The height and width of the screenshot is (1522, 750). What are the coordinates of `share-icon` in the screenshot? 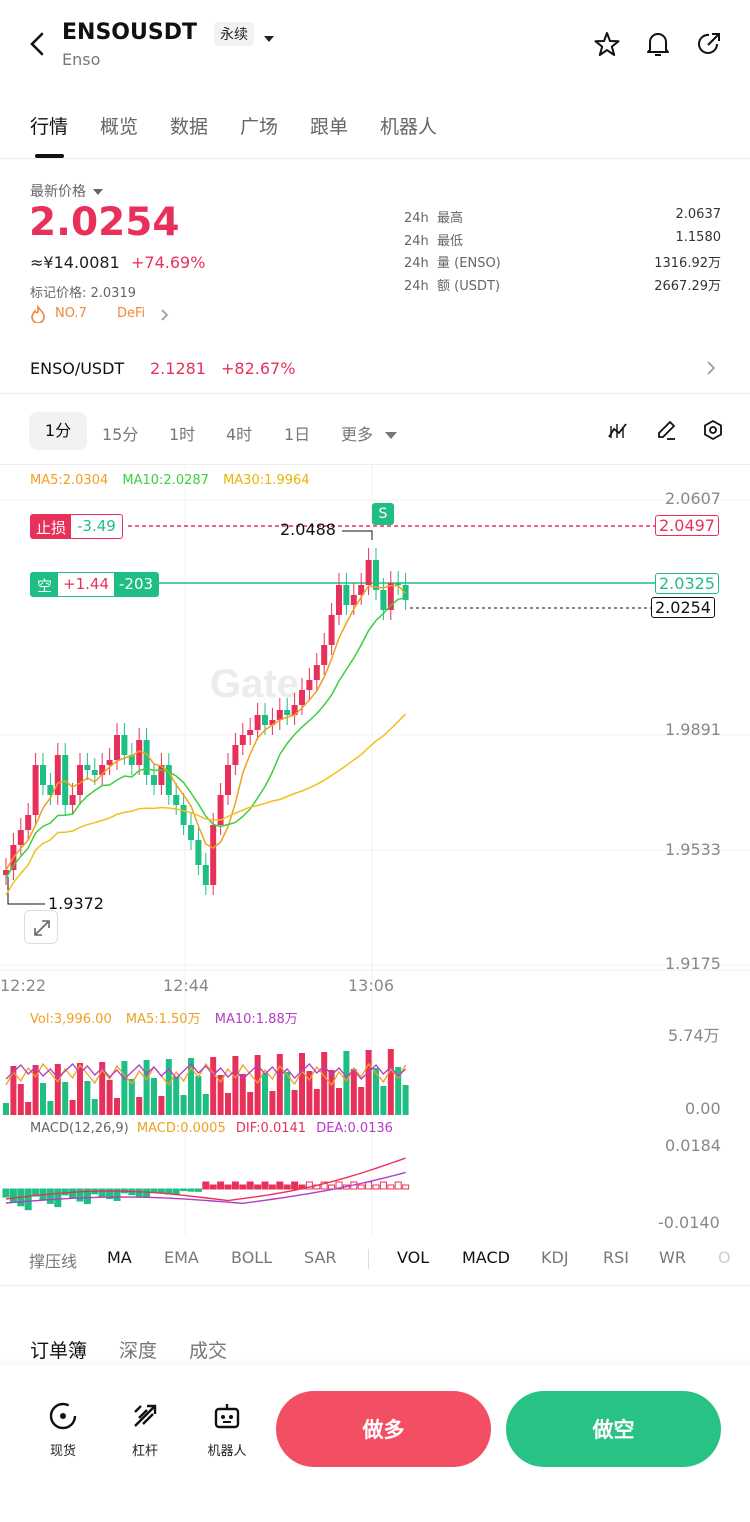 It's located at (709, 44).